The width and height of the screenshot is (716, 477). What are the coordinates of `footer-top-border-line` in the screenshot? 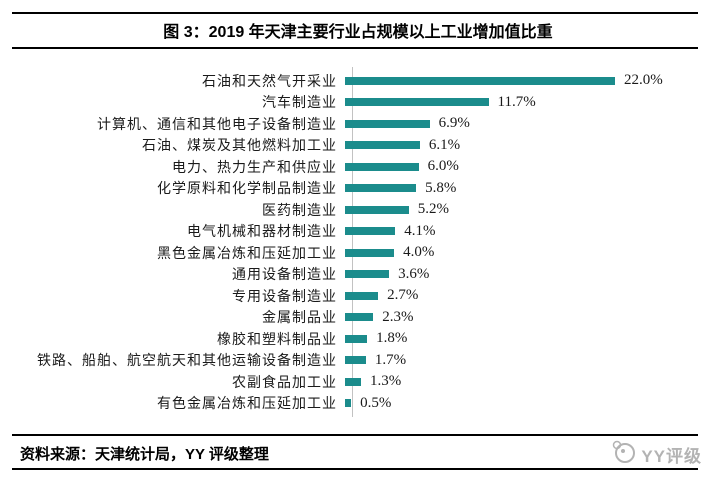 It's located at (355, 435).